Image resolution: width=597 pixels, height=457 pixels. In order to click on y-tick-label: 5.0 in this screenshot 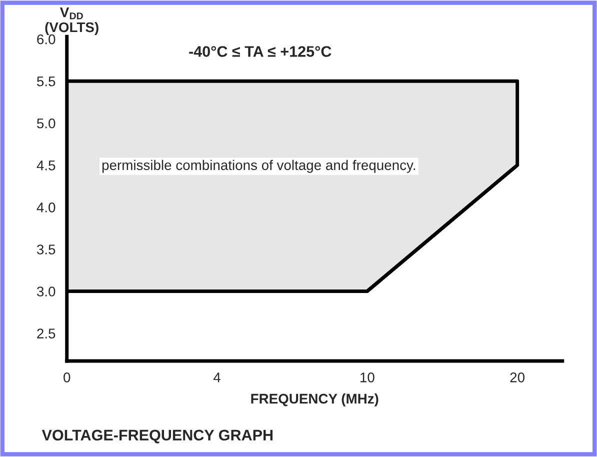, I will do `click(46, 123)`.